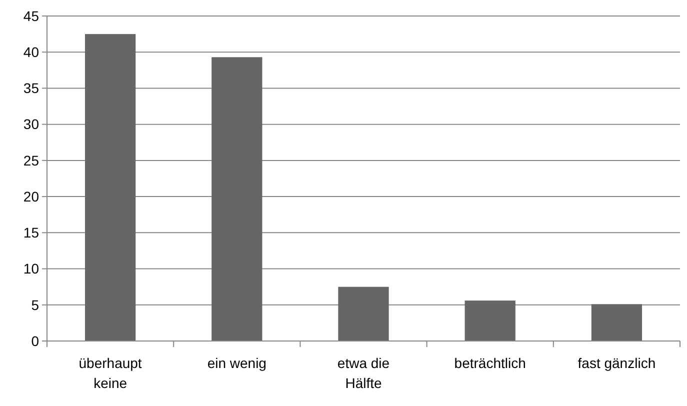 This screenshot has width=687, height=406. What do you see at coordinates (363, 373) in the screenshot?
I see `x-tick-label: etwa die Hälfte` at bounding box center [363, 373].